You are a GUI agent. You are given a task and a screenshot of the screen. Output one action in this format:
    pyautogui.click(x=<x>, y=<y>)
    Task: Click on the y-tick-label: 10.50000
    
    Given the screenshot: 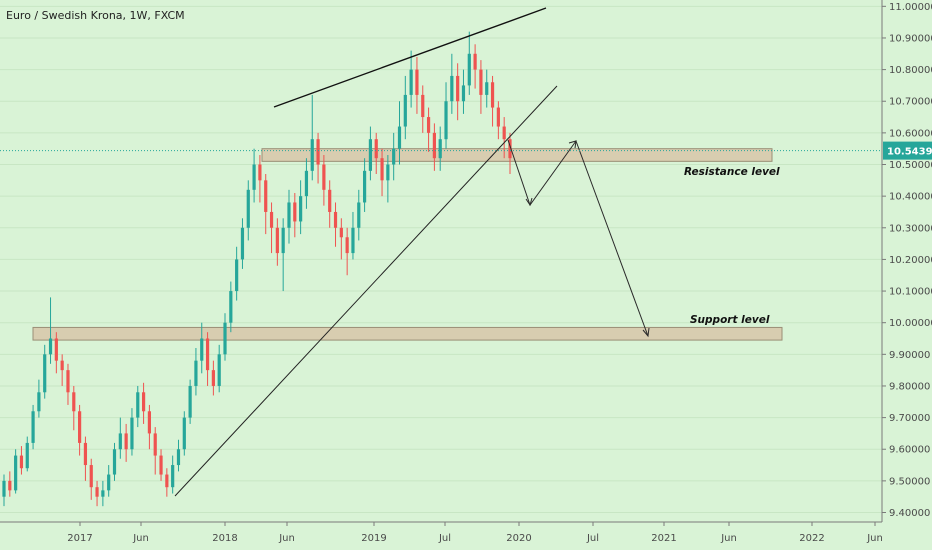 What is the action you would take?
    pyautogui.click(x=910, y=165)
    